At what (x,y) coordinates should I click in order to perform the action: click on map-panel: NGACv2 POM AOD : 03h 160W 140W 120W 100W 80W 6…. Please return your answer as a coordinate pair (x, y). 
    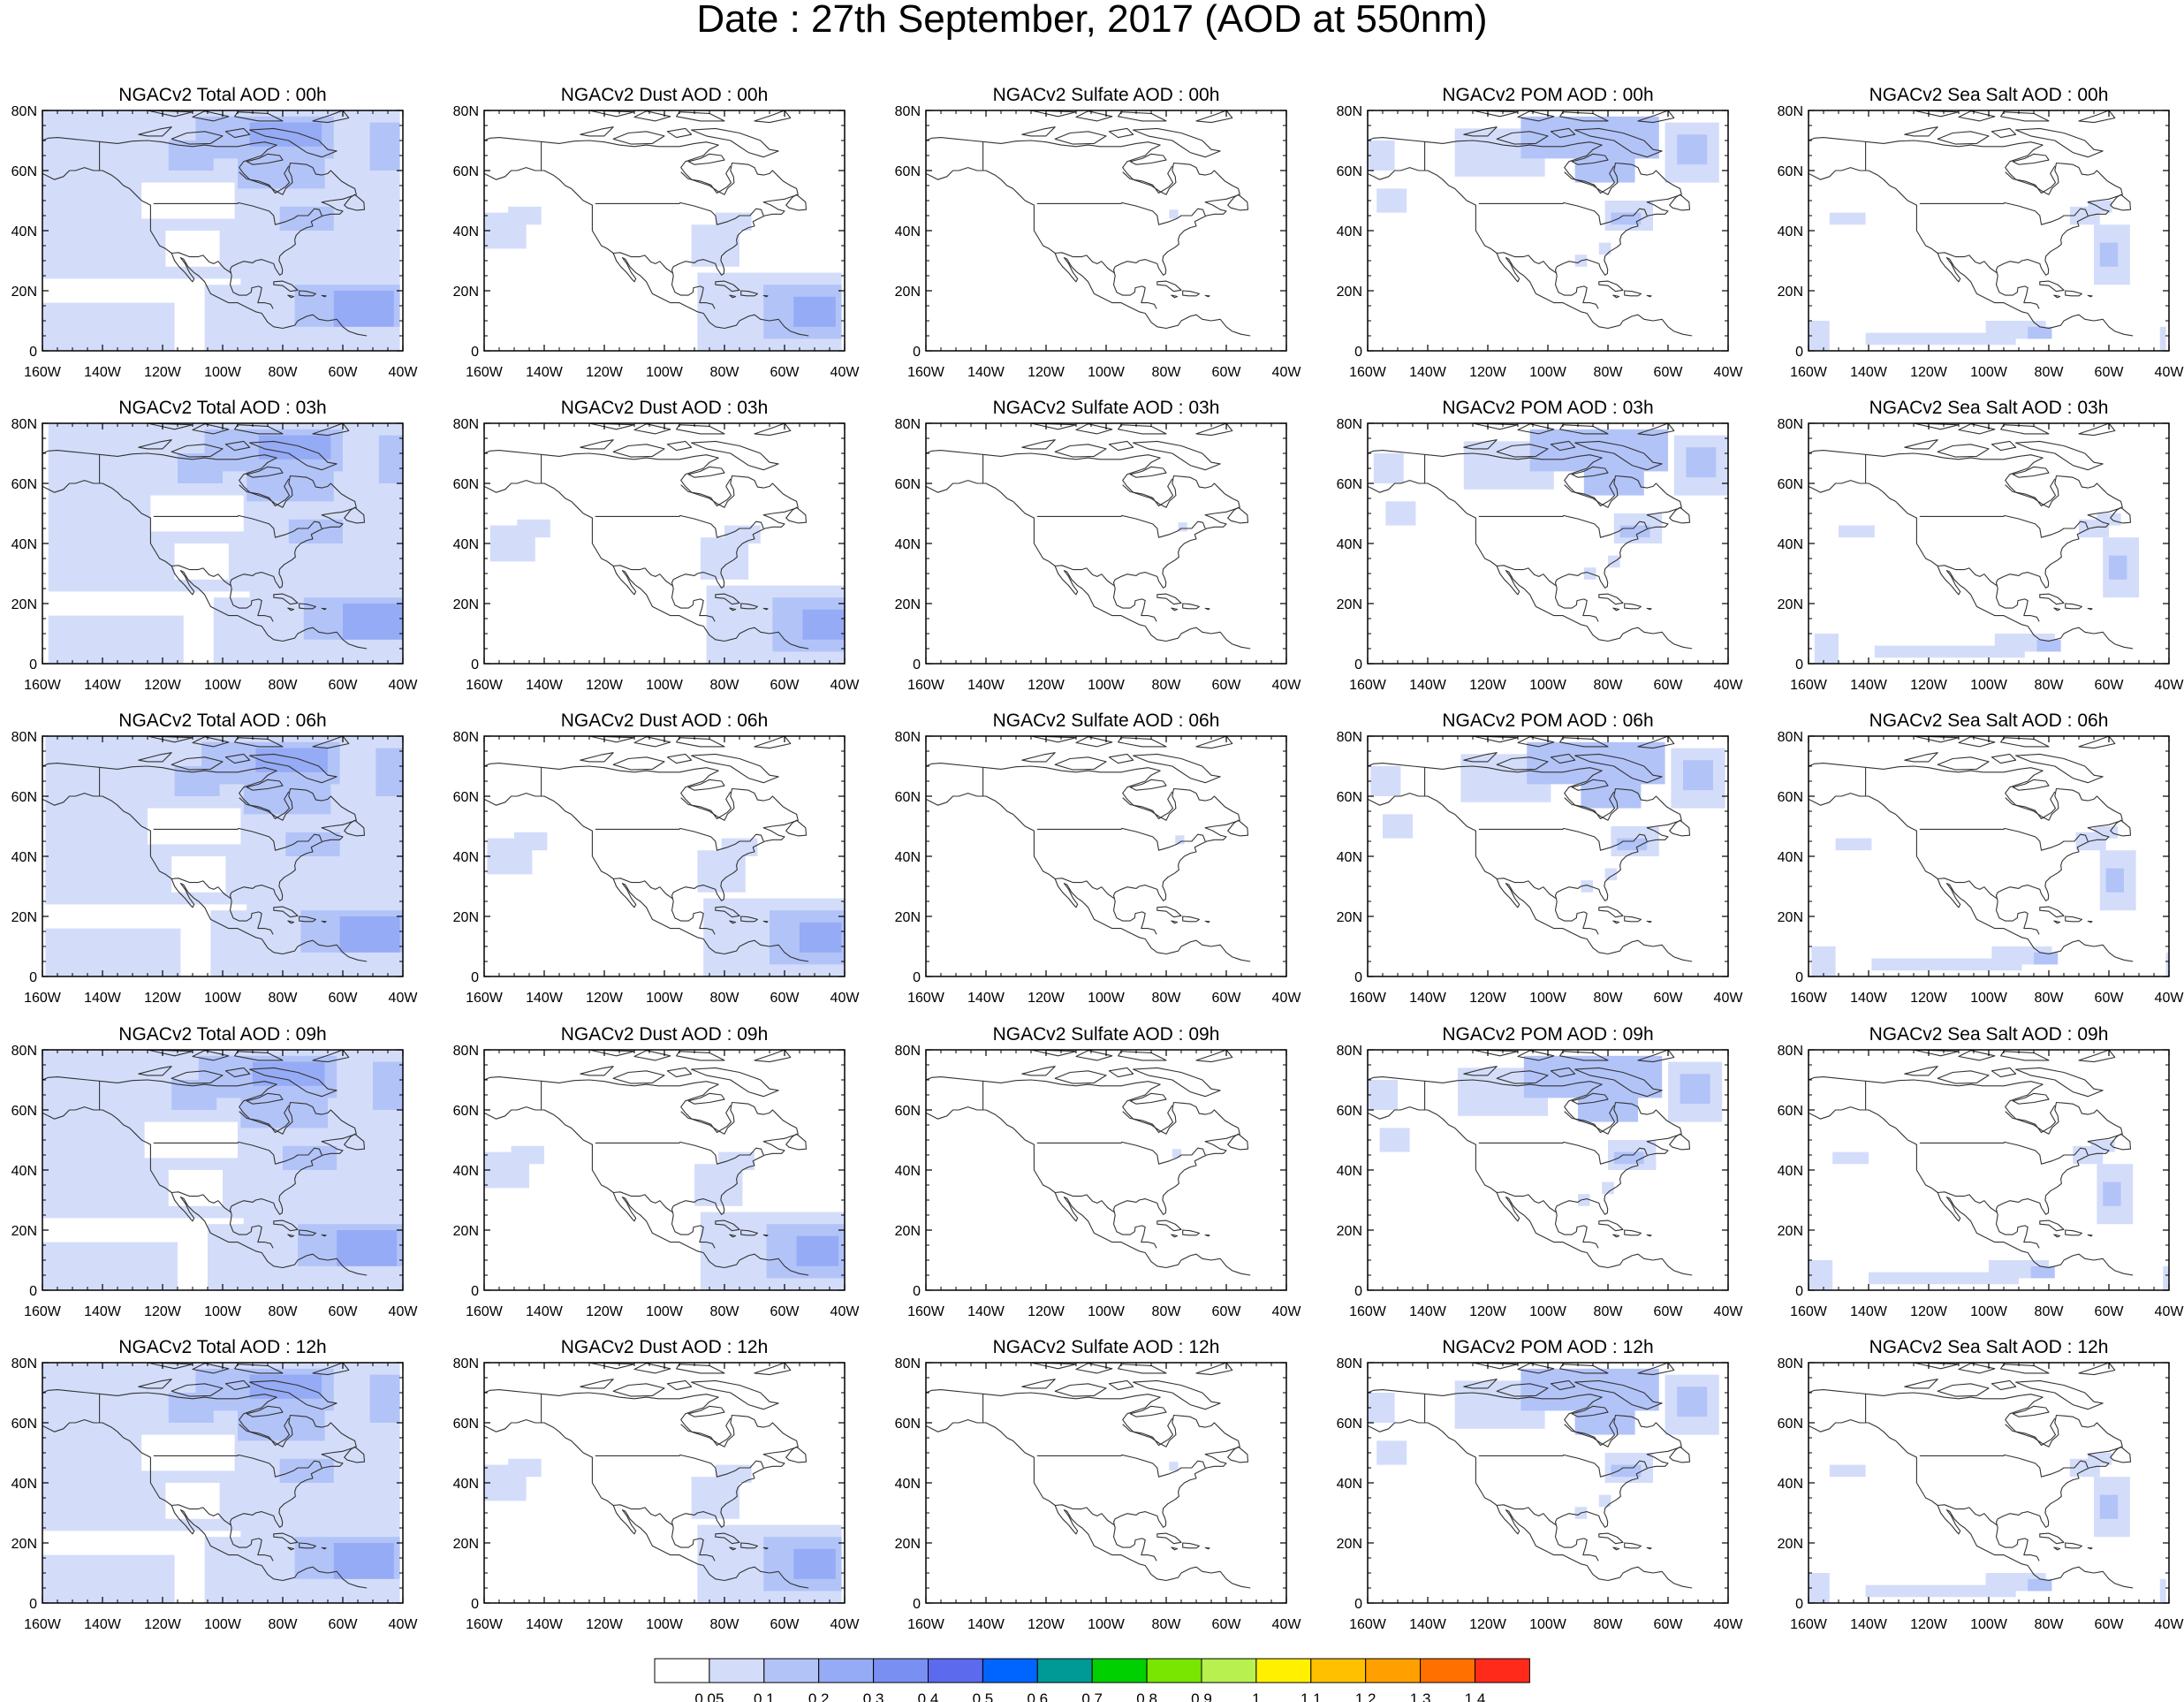
    Looking at the image, I should click on (1540, 545).